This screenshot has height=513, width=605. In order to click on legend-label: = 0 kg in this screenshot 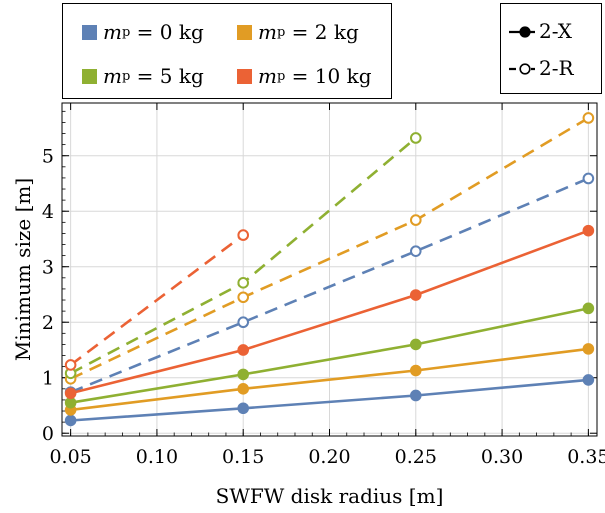, I will do `click(167, 32)`.